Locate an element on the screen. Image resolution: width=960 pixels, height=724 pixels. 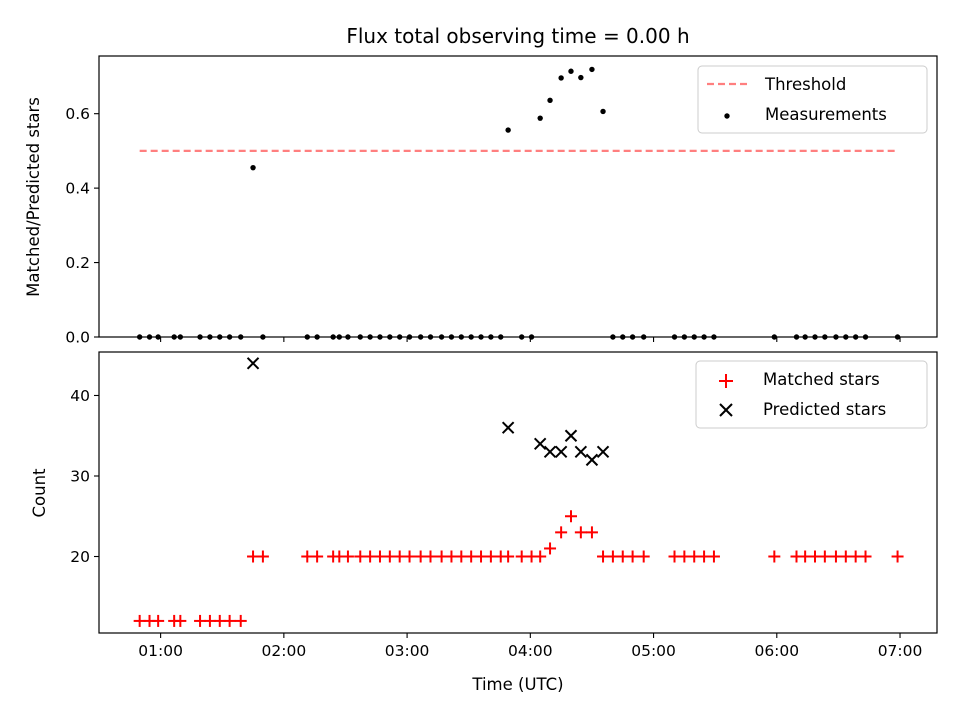
matched-legend-swatch is located at coordinates (726, 381).